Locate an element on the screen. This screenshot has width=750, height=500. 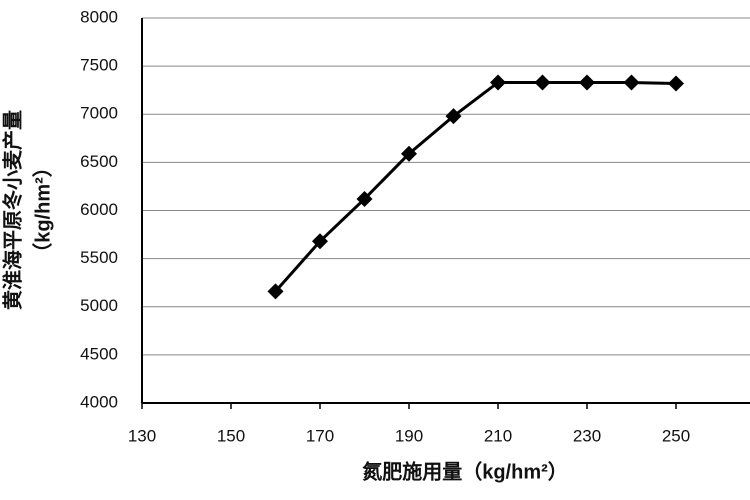
x-axis-title: 氮肥施用量（kg/hm²） is located at coordinates (465, 471).